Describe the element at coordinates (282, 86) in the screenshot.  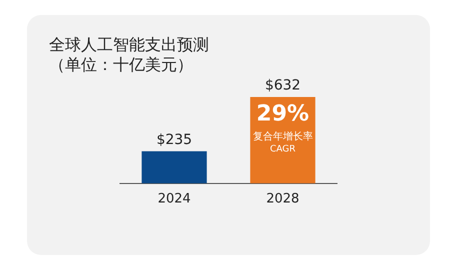
I see `data-label: $632` at that location.